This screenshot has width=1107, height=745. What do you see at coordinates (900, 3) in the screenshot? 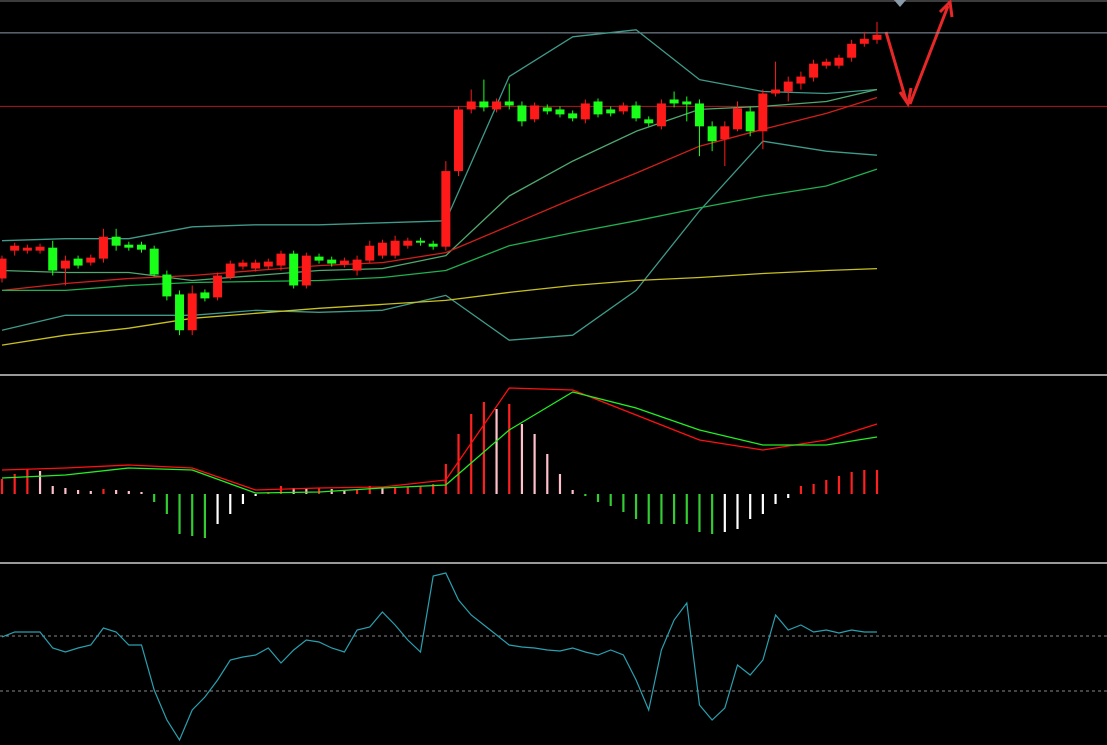
I see `marker` at bounding box center [900, 3].